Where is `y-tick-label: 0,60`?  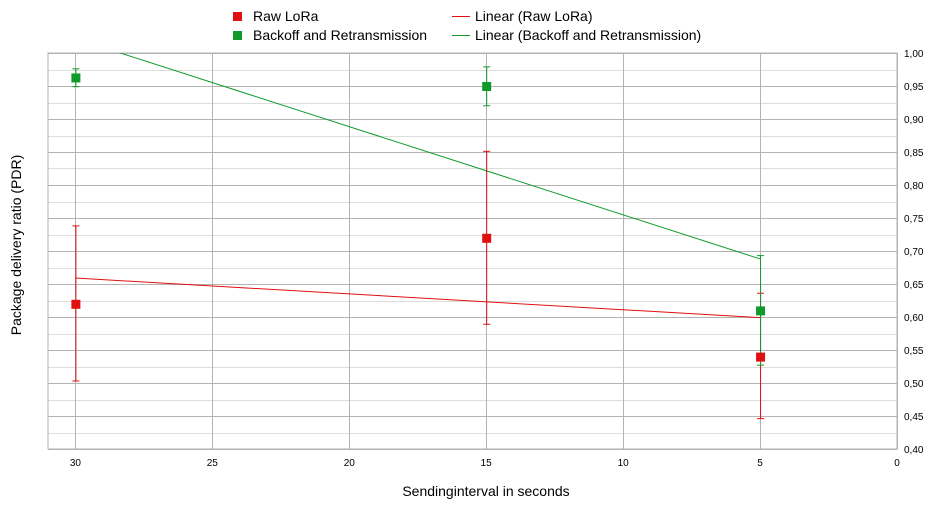 y-tick-label: 0,60 is located at coordinates (914, 318).